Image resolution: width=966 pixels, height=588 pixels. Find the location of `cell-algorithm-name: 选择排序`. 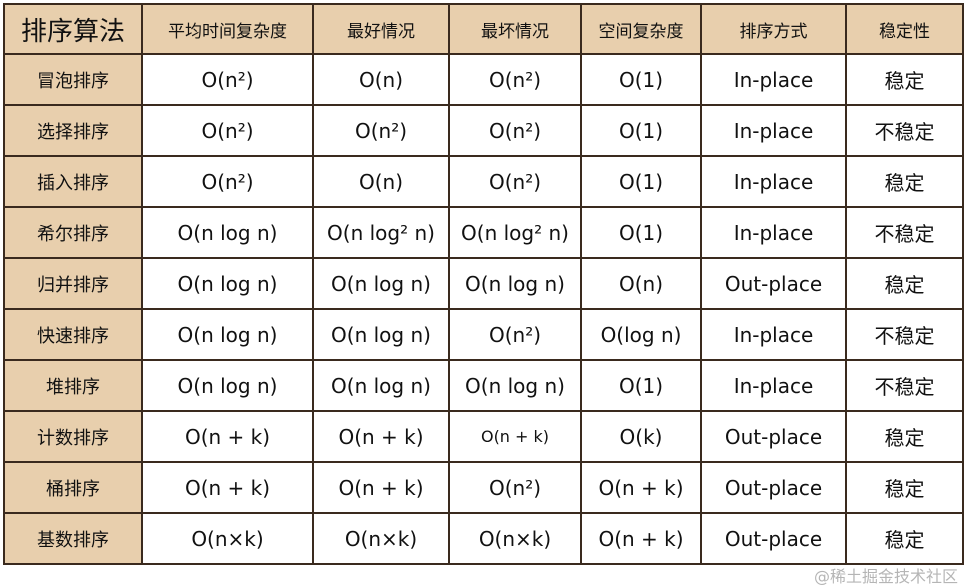

cell-algorithm-name: 选择排序 is located at coordinates (73, 130).